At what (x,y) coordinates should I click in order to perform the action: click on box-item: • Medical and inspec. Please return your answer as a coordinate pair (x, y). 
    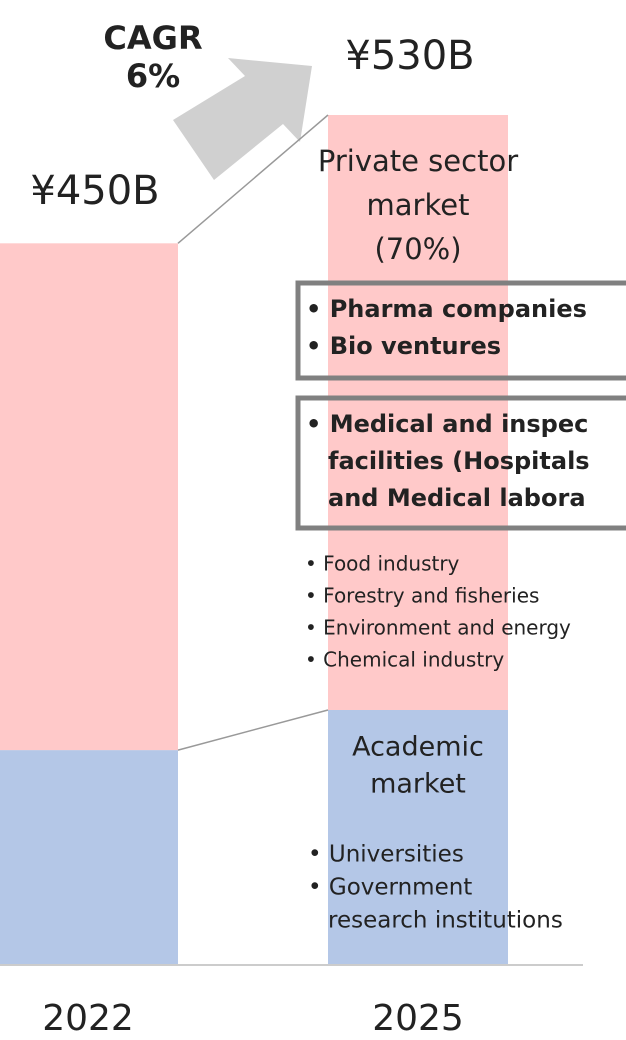
    Looking at the image, I should click on (447, 424).